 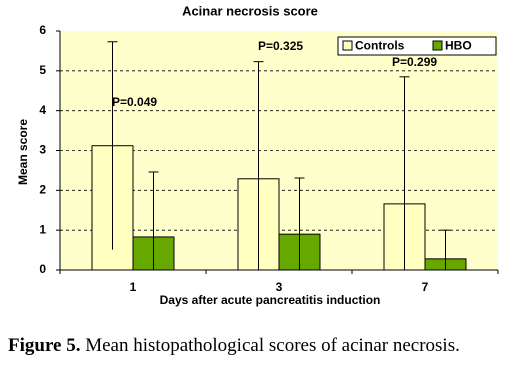 I want to click on y-tick-label: 0, so click(x=42, y=269).